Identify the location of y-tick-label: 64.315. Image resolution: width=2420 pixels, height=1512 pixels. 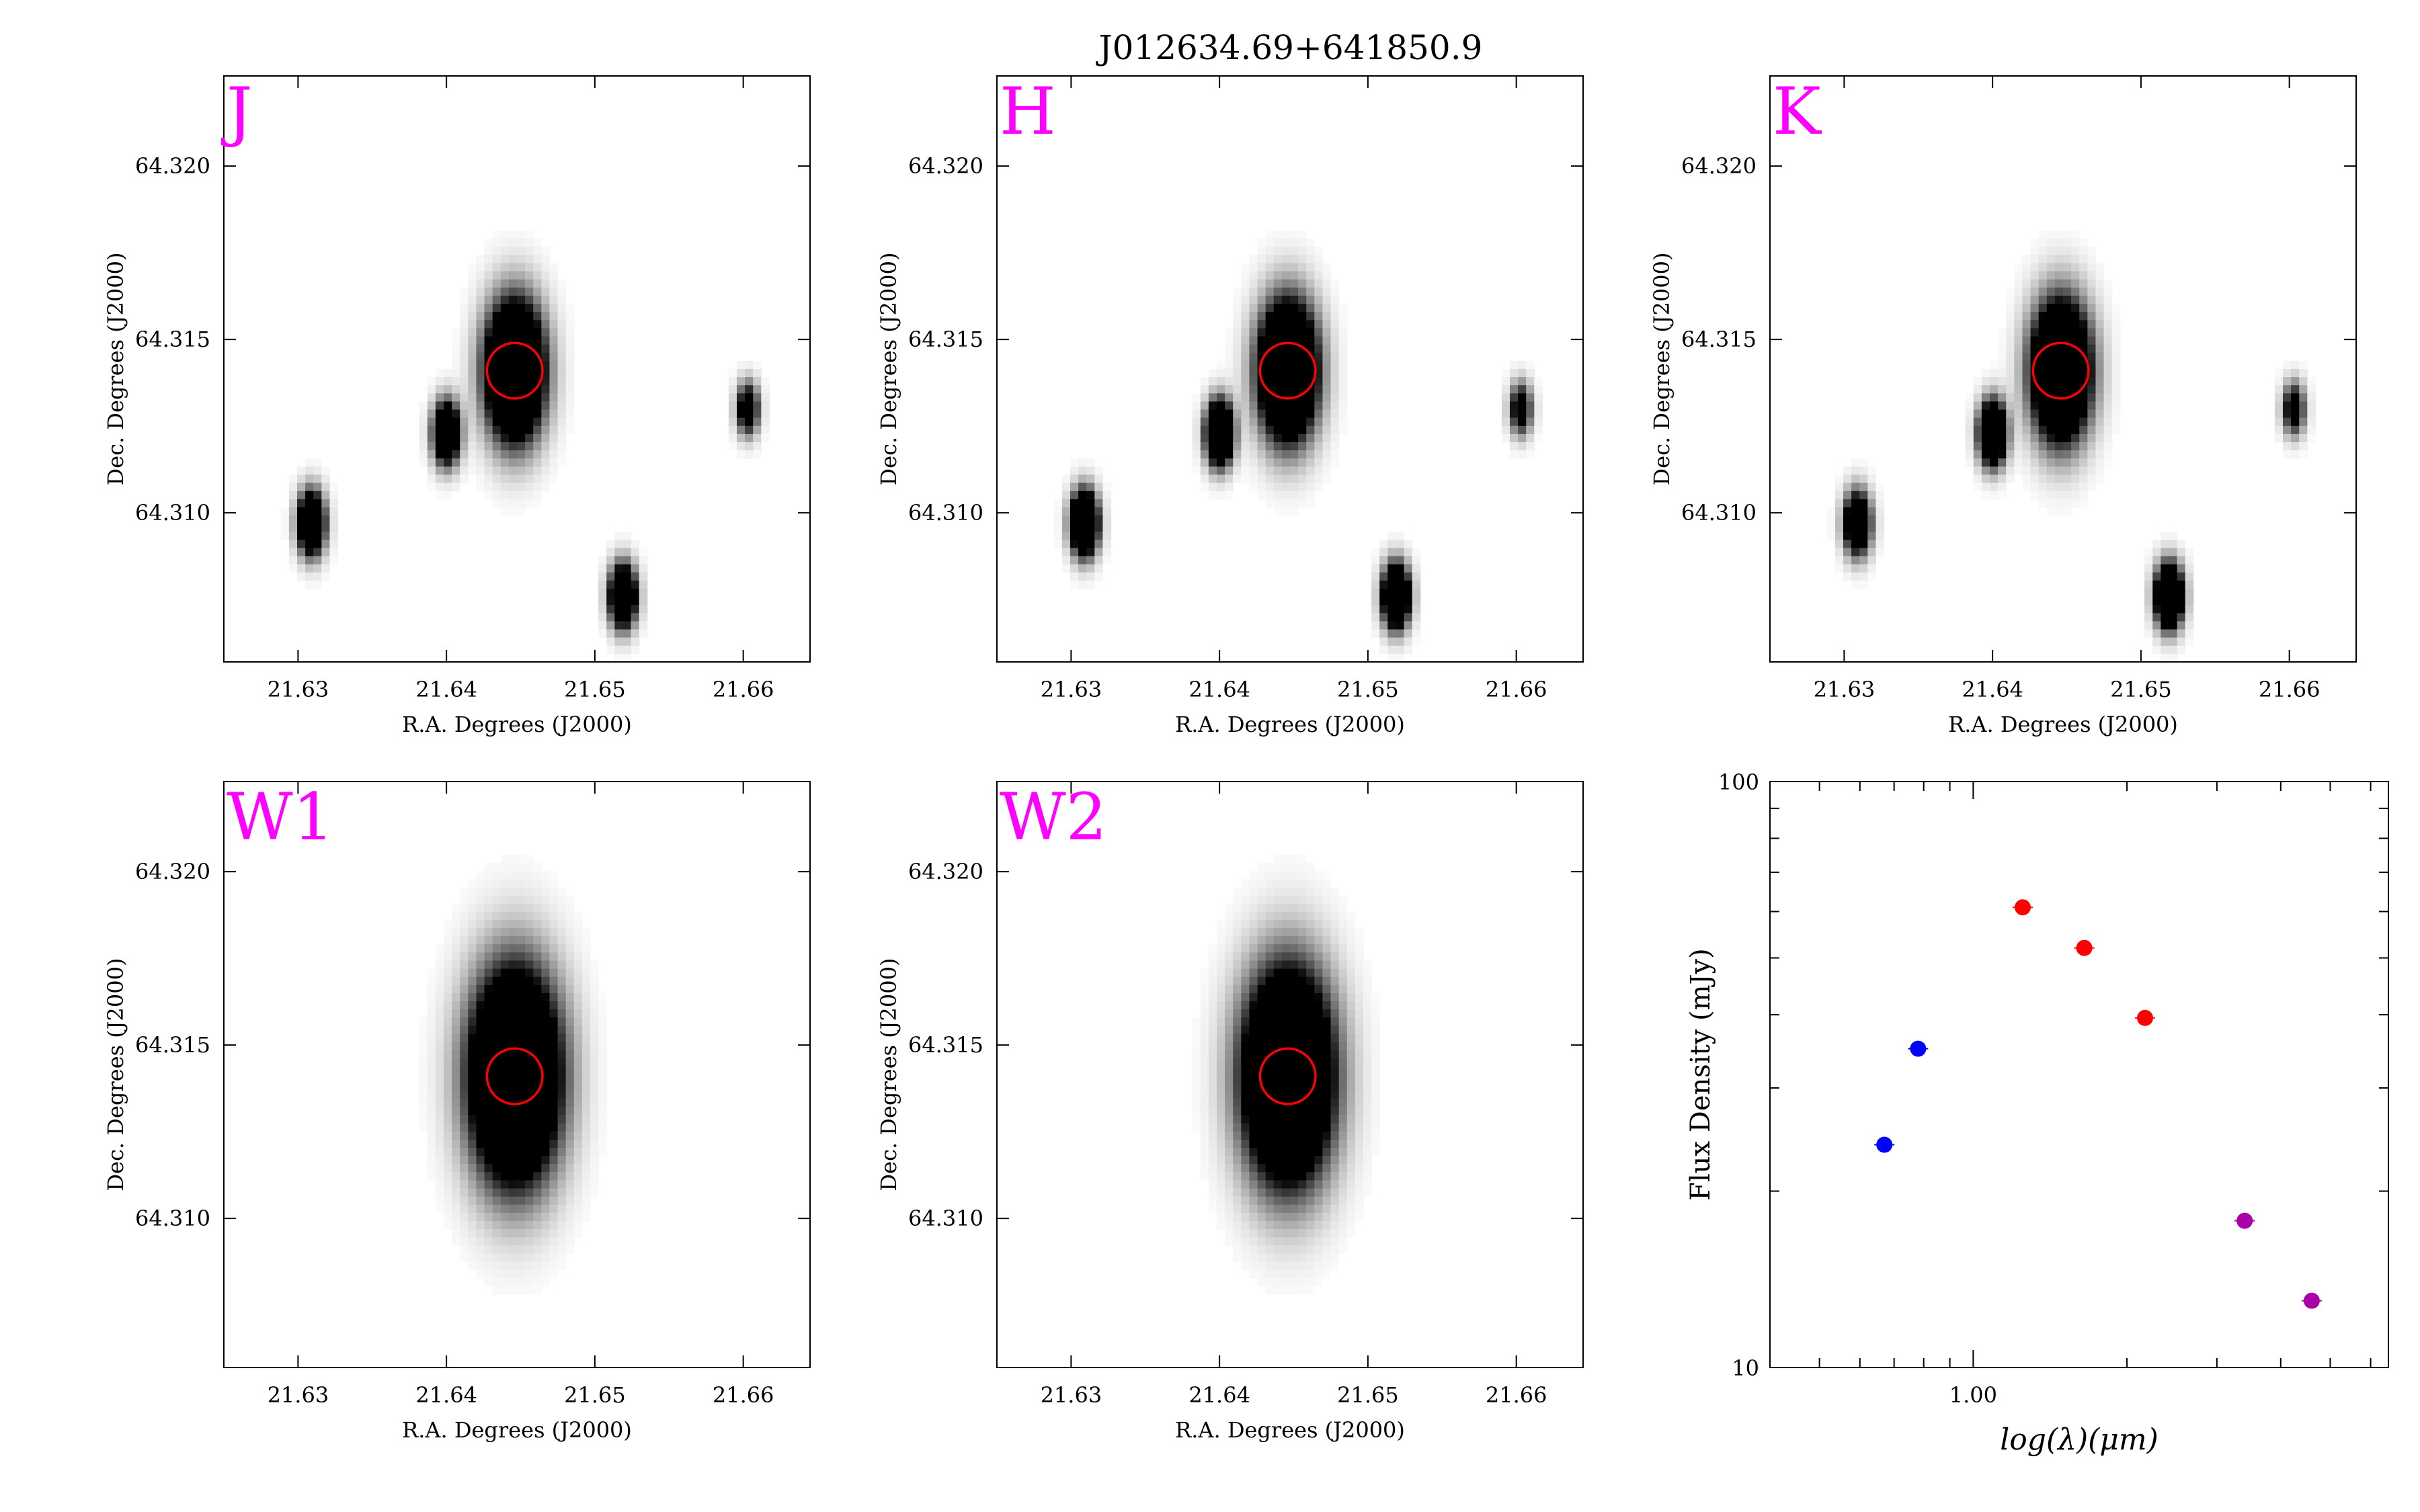
(172, 340).